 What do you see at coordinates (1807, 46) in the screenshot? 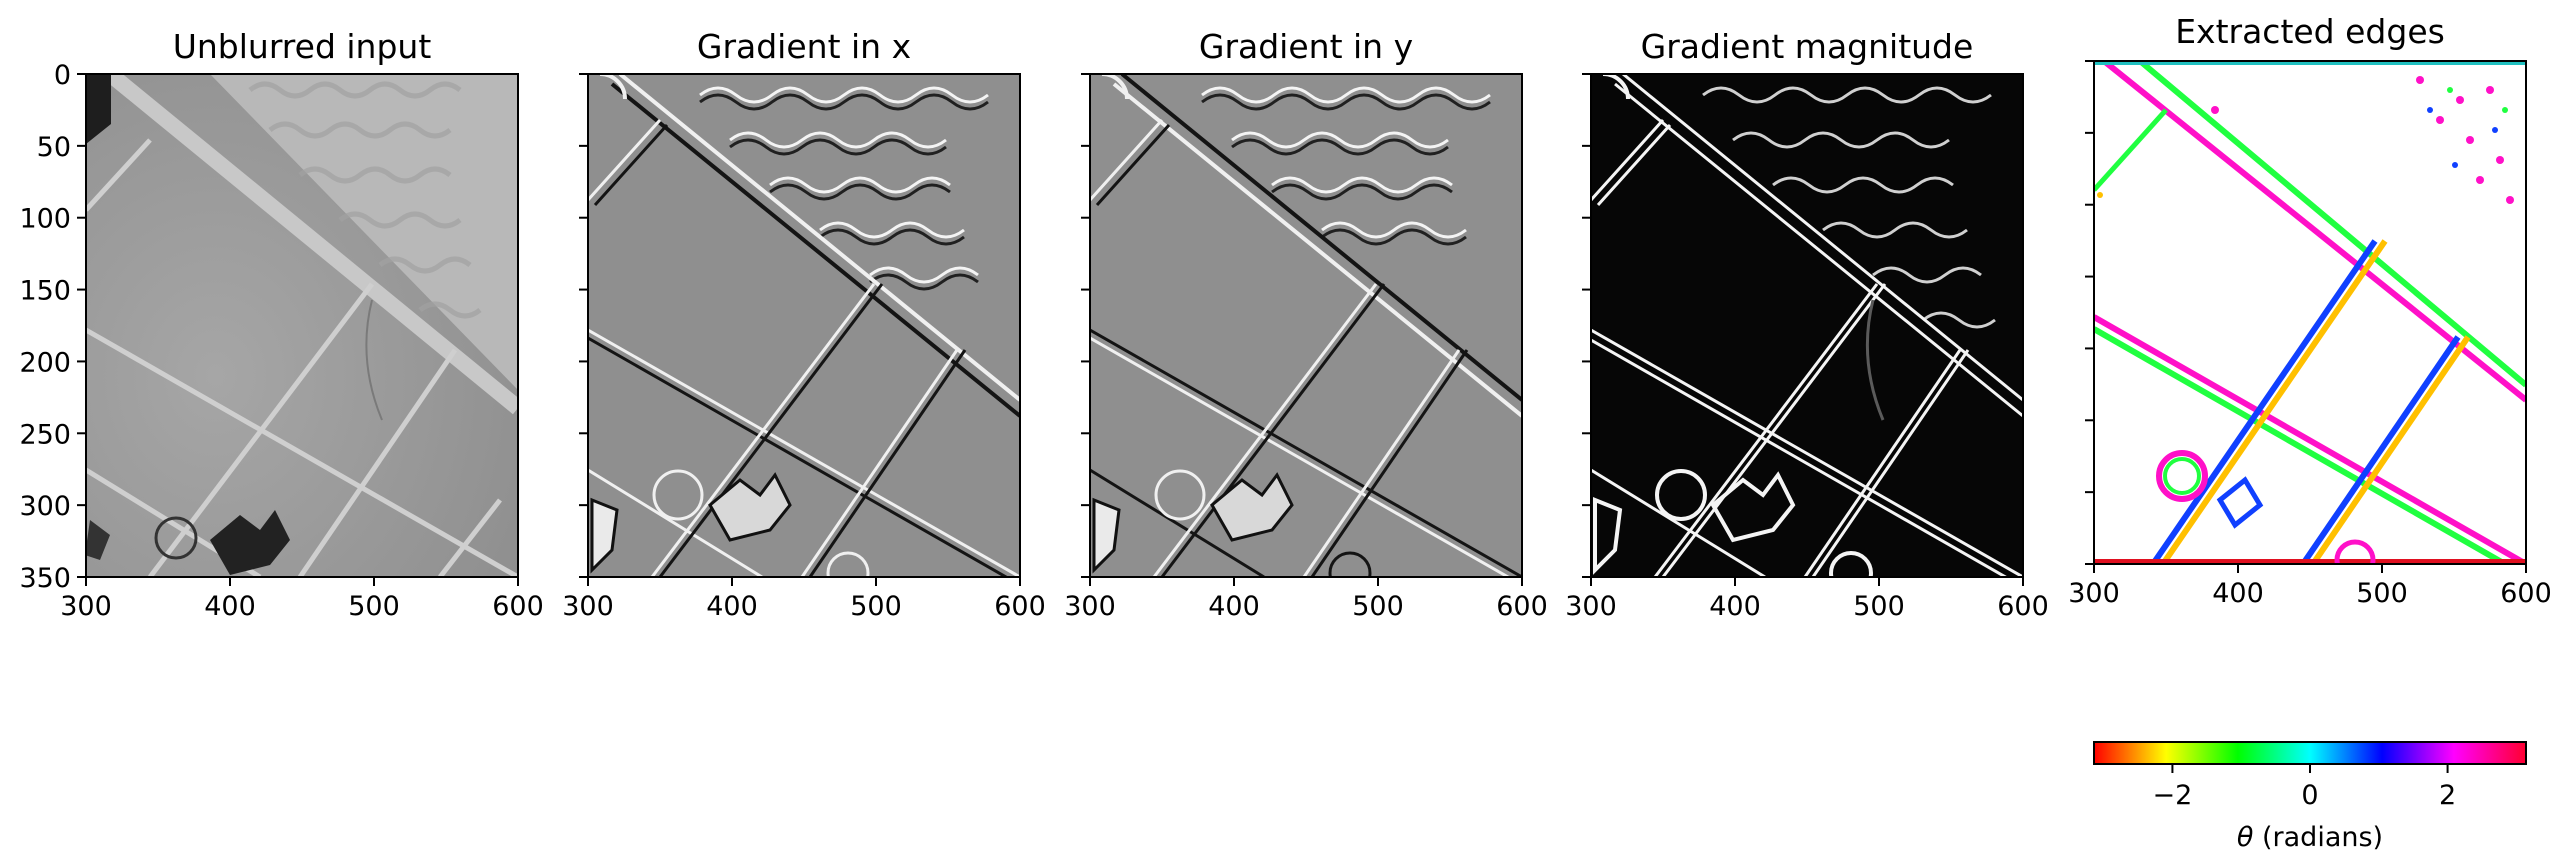
I see `panel-title-gradient-magnitude: Gradient magnitude` at bounding box center [1807, 46].